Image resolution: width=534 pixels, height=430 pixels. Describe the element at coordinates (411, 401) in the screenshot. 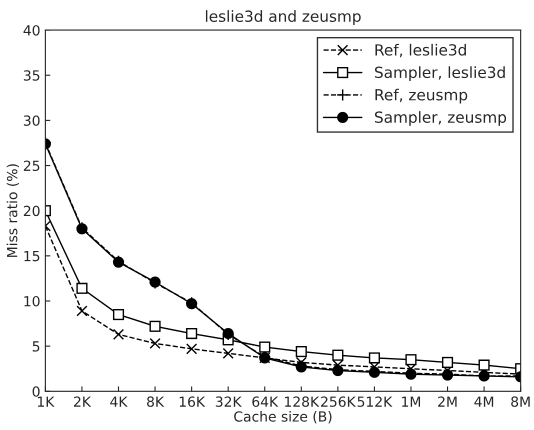

I see `x-tick-label: 1M` at that location.